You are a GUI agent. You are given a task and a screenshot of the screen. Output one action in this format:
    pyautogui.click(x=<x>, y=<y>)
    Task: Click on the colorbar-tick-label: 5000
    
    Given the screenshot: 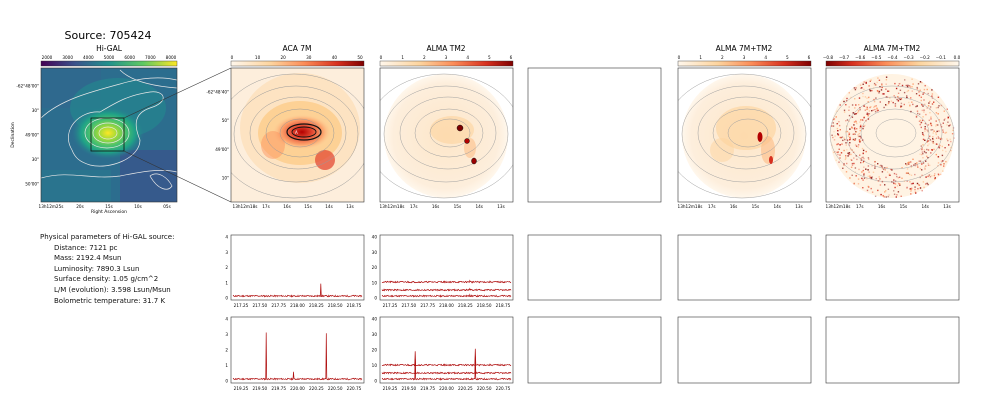 What is the action you would take?
    pyautogui.click(x=109, y=57)
    